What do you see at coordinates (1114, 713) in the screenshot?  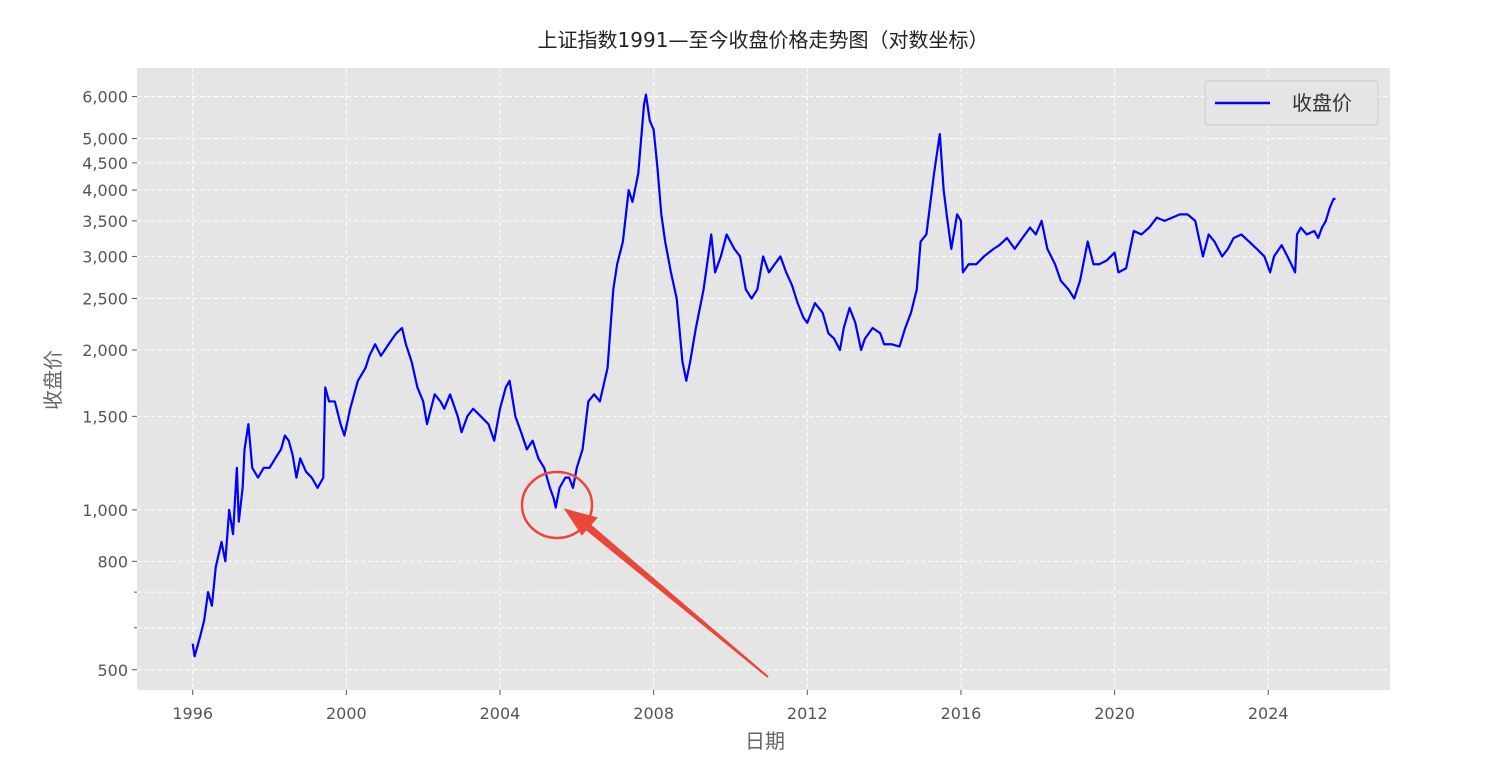 I see `x-tick-label: 2020` at bounding box center [1114, 713].